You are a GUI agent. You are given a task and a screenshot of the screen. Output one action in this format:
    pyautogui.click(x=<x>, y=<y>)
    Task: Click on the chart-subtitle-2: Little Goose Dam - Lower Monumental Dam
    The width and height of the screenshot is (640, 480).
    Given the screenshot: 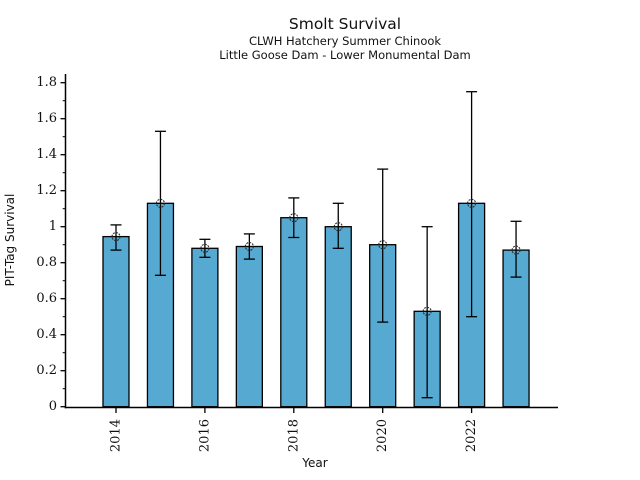 What is the action you would take?
    pyautogui.click(x=345, y=55)
    